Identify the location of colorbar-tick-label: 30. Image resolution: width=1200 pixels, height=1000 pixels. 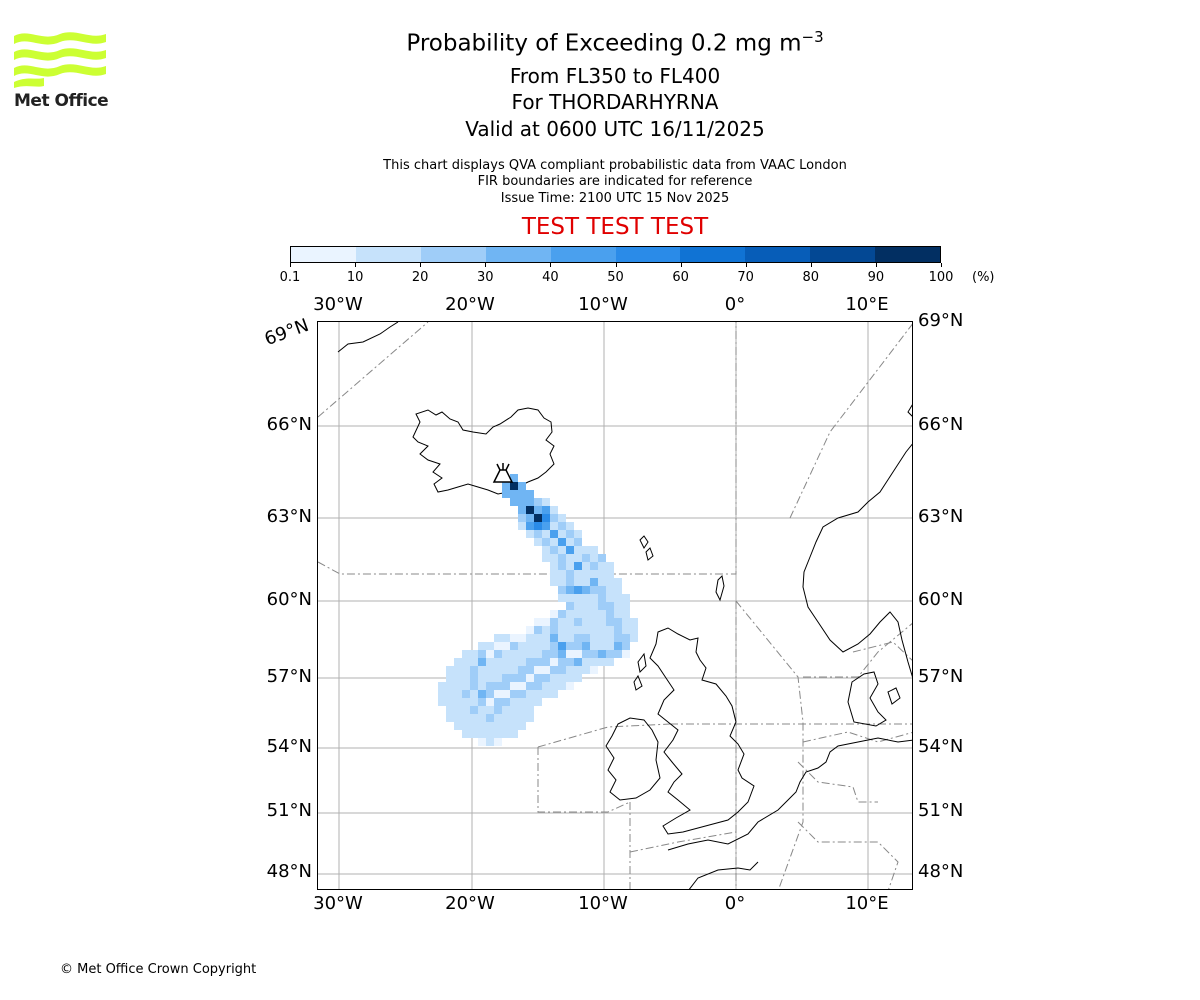
(485, 277).